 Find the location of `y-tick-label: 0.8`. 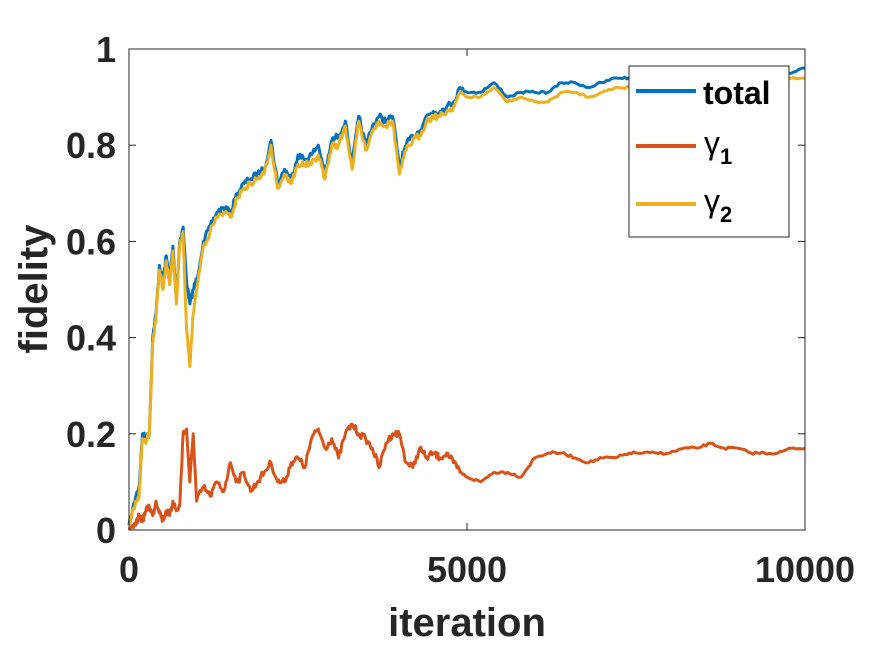

y-tick-label: 0.8 is located at coordinates (91, 145).